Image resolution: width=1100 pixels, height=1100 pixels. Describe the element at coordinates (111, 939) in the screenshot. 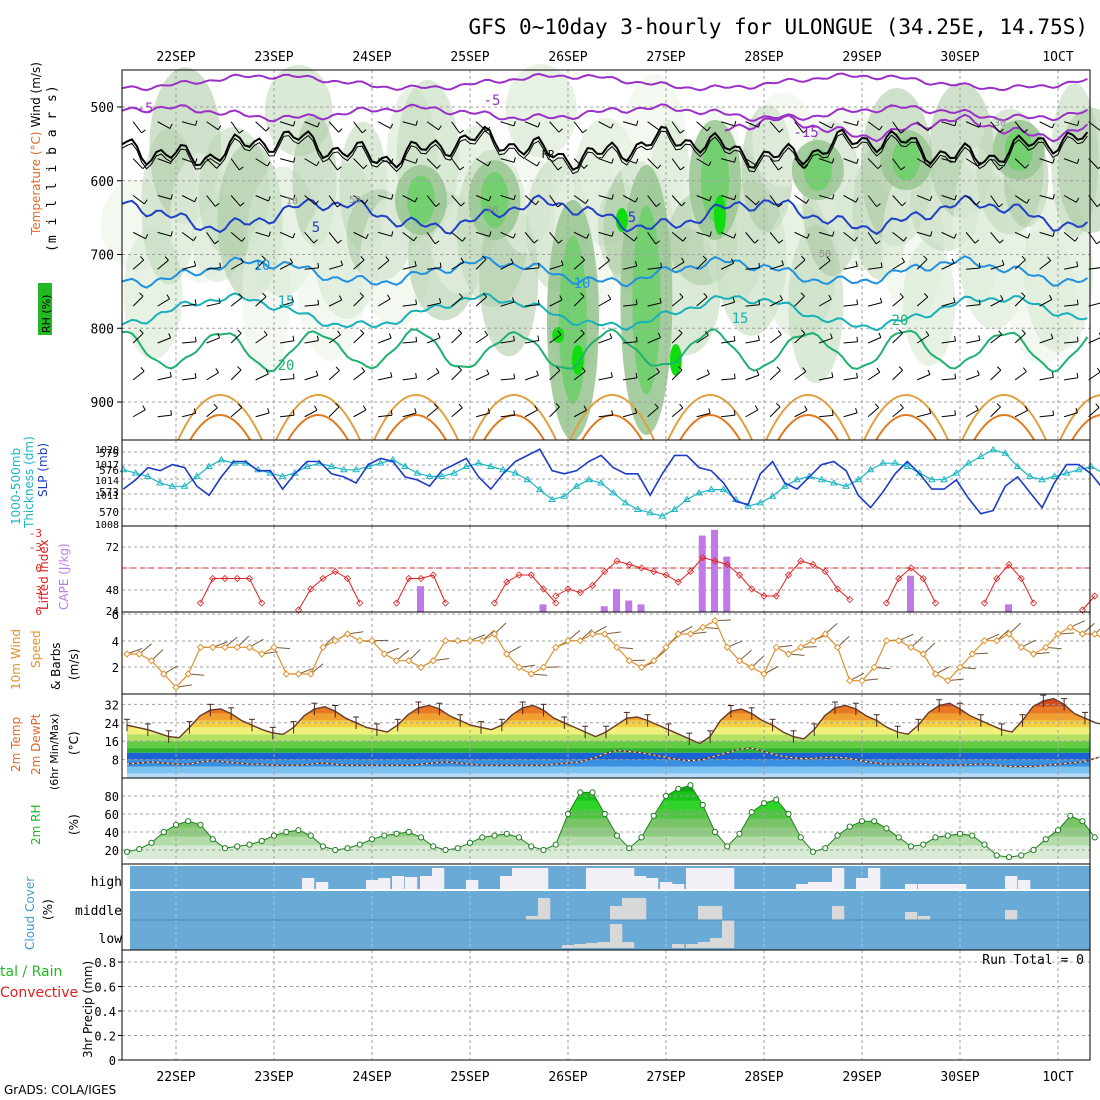

I see `cloud-level-low: low` at that location.